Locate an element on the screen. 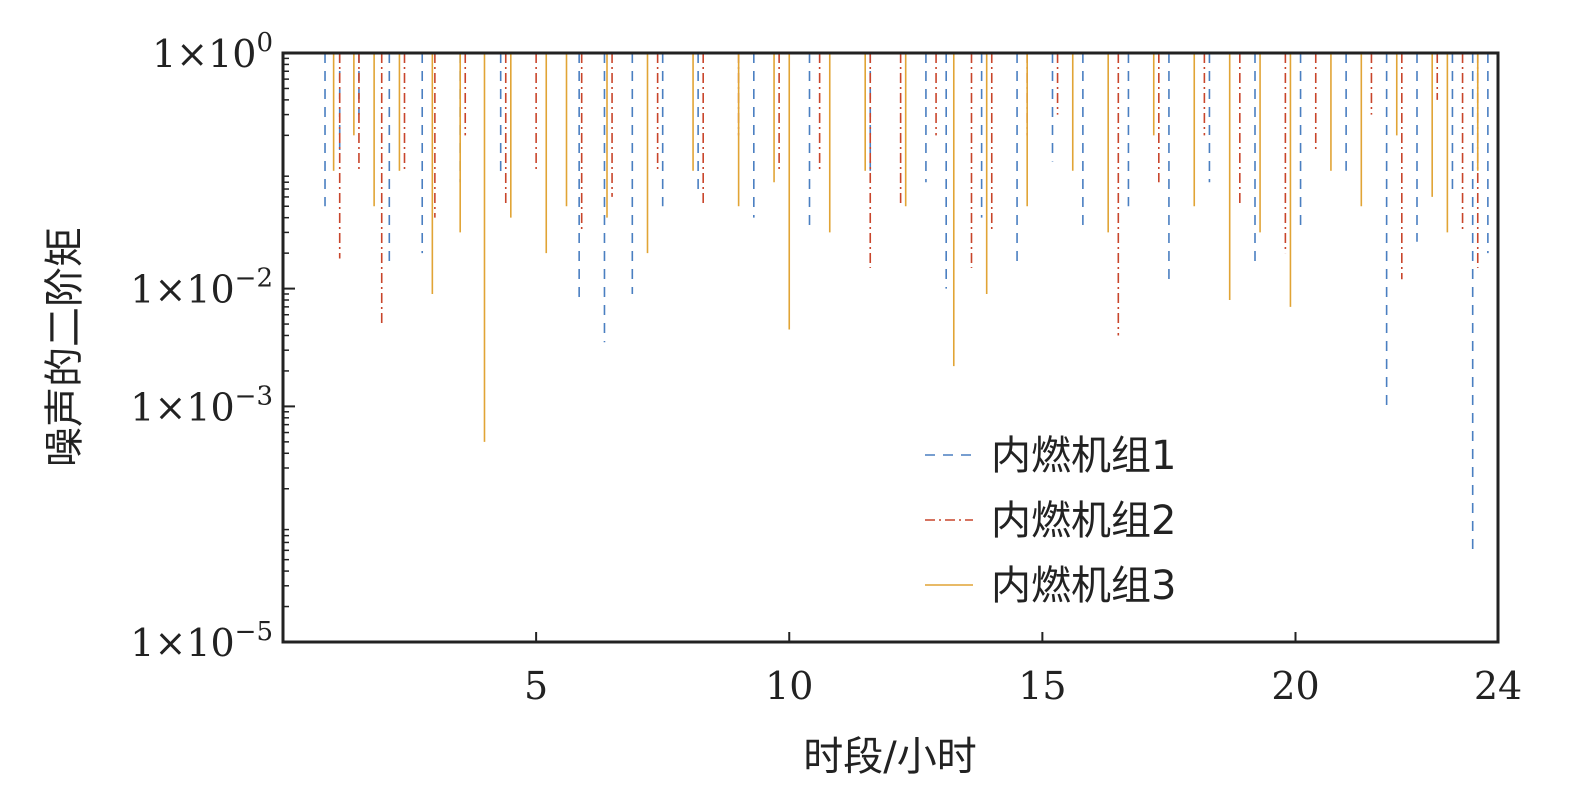  legend: 内燃机组1 内燃机组2 内燃机组3 is located at coordinates (1050, 521).